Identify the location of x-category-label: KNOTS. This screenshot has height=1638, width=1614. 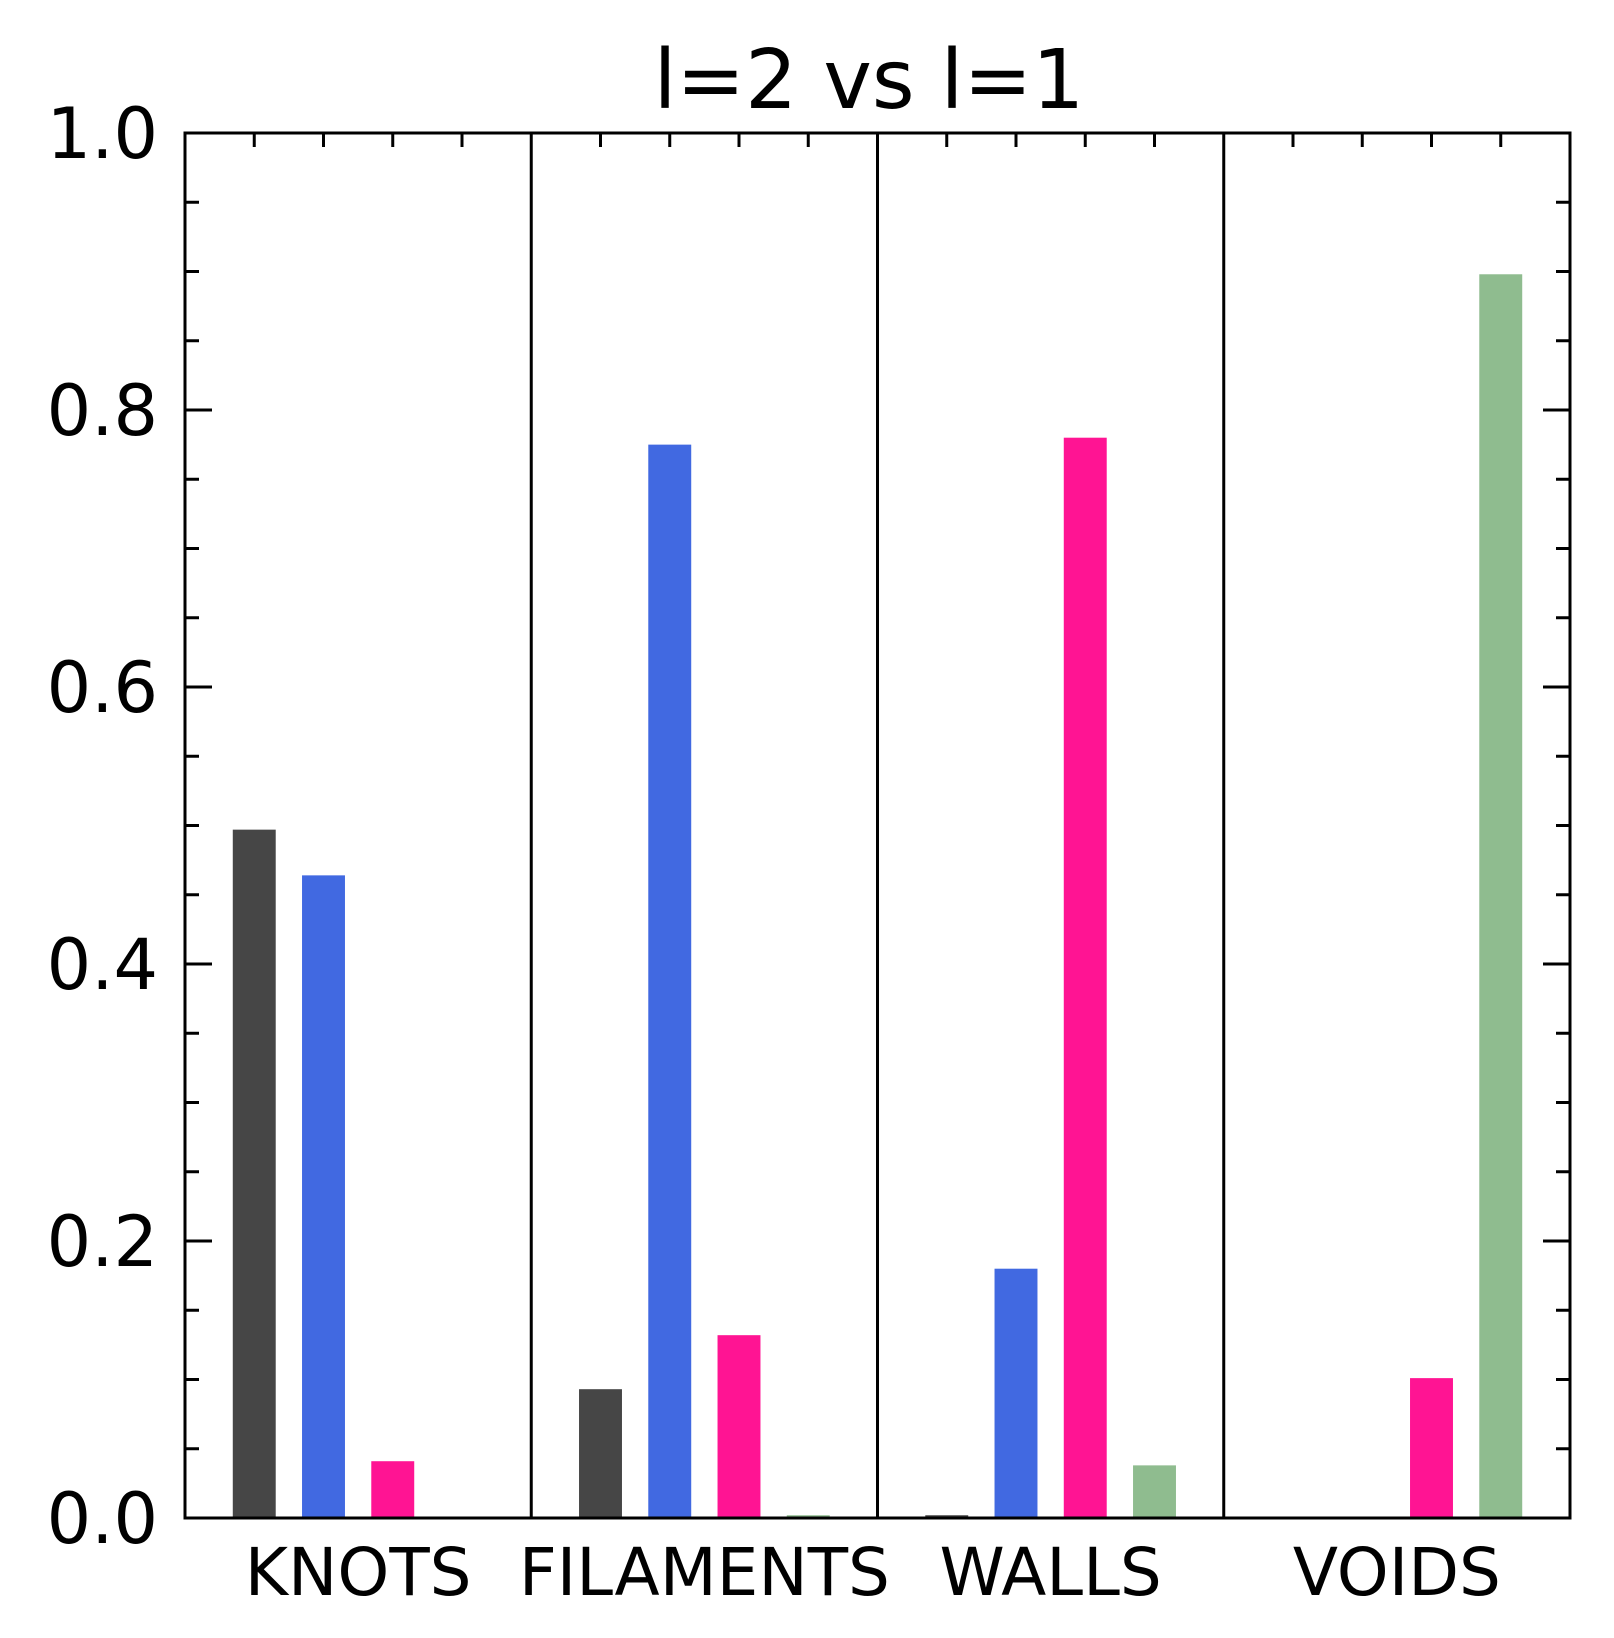
(358, 1572).